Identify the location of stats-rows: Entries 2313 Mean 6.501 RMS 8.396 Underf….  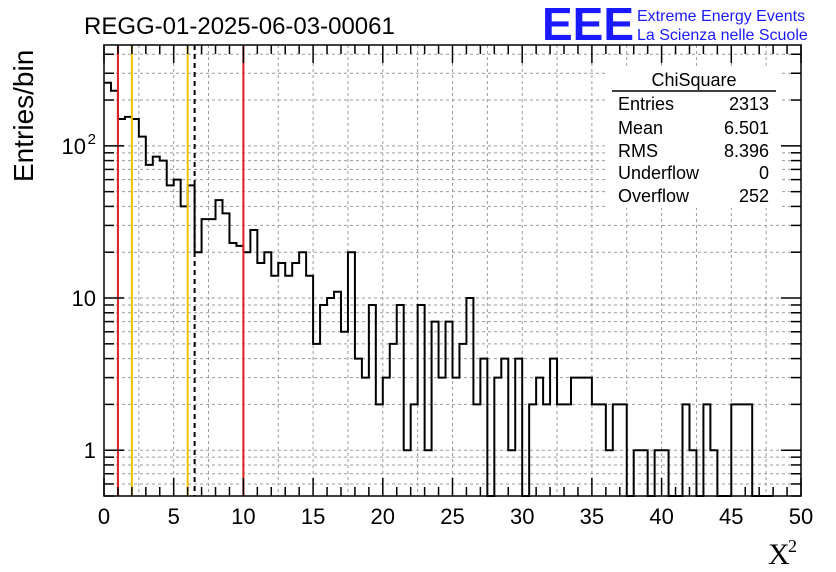
(693, 150).